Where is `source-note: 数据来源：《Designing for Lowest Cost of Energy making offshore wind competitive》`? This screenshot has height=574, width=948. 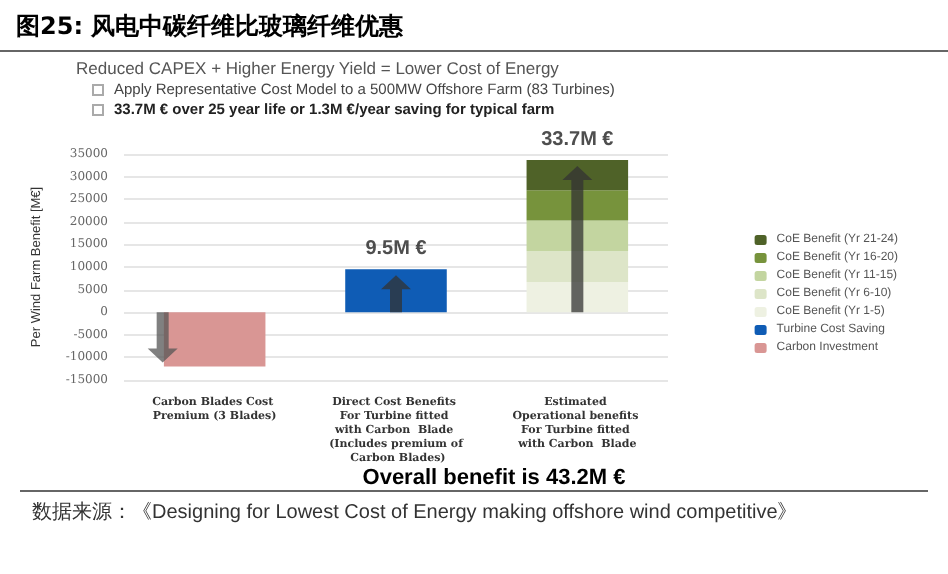
source-note: 数据来源：《Designing for Lowest Cost of Energy making offshore wind competitive》 is located at coordinates (416, 512).